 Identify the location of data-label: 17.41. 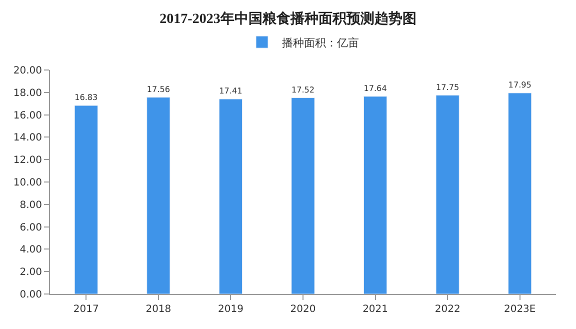
(230, 91).